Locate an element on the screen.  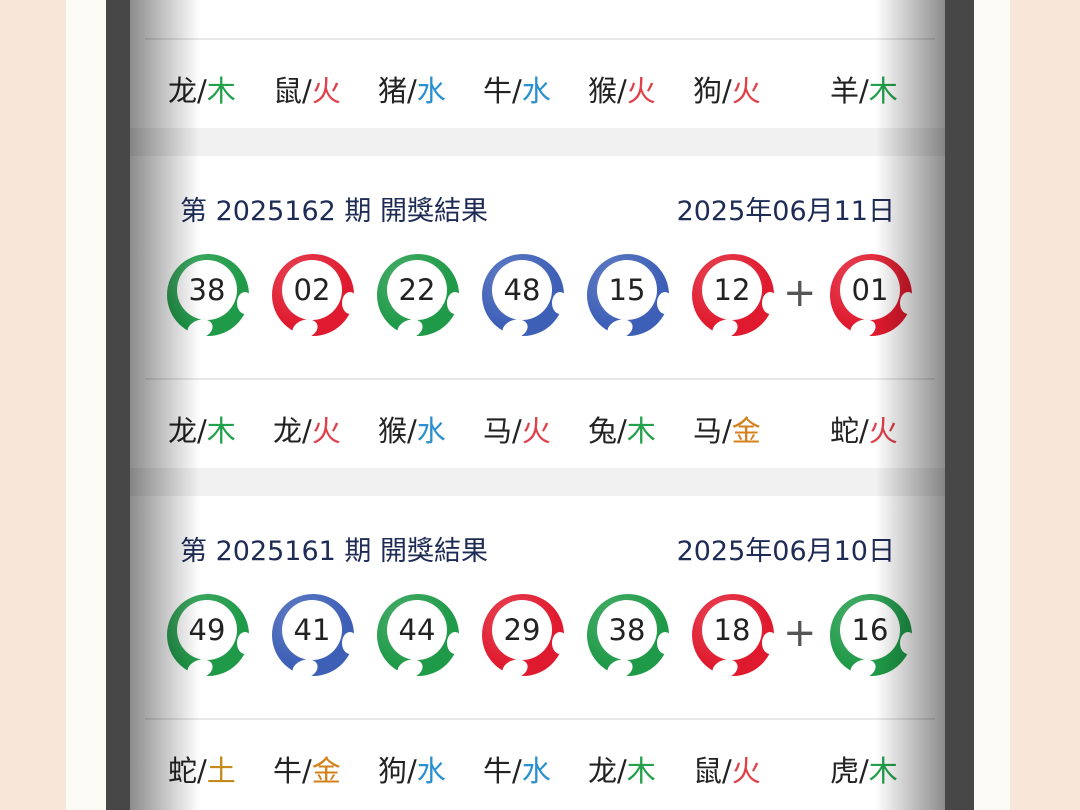
divider is located at coordinates (540, 719).